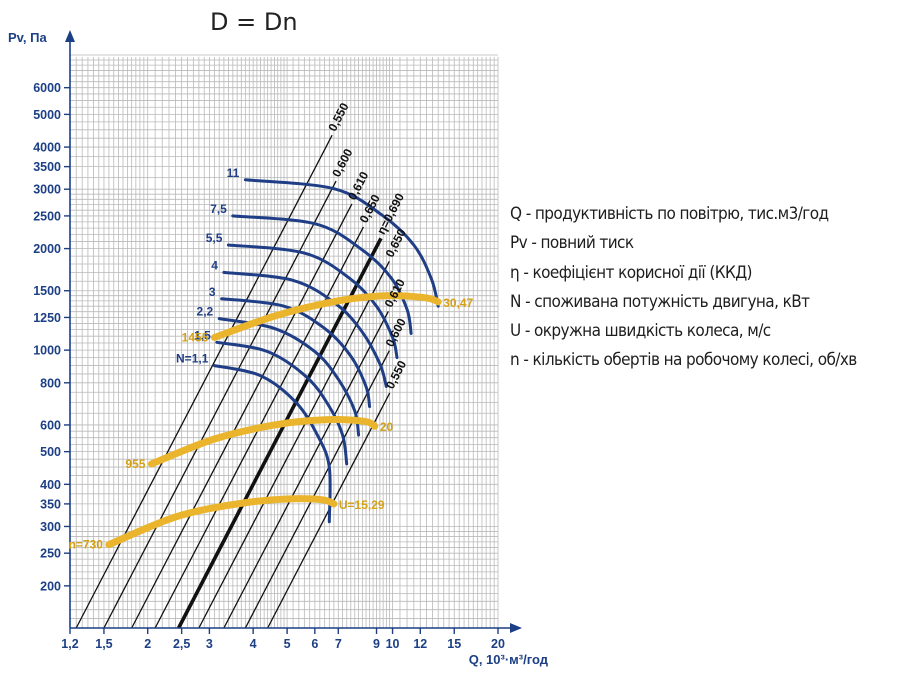  Describe the element at coordinates (47, 291) in the screenshot. I see `y-tick-label: 1500` at that location.